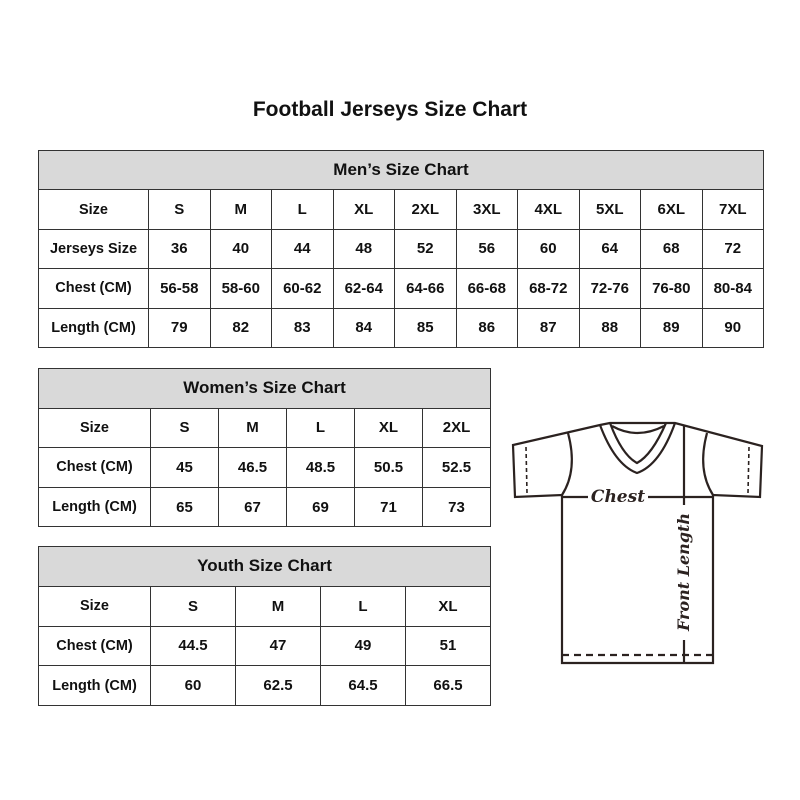  Describe the element at coordinates (401, 209) in the screenshot. I see `table-row: Size S M L XL 2XL 3XL 4XL 5XL 6XL 7XL` at that location.